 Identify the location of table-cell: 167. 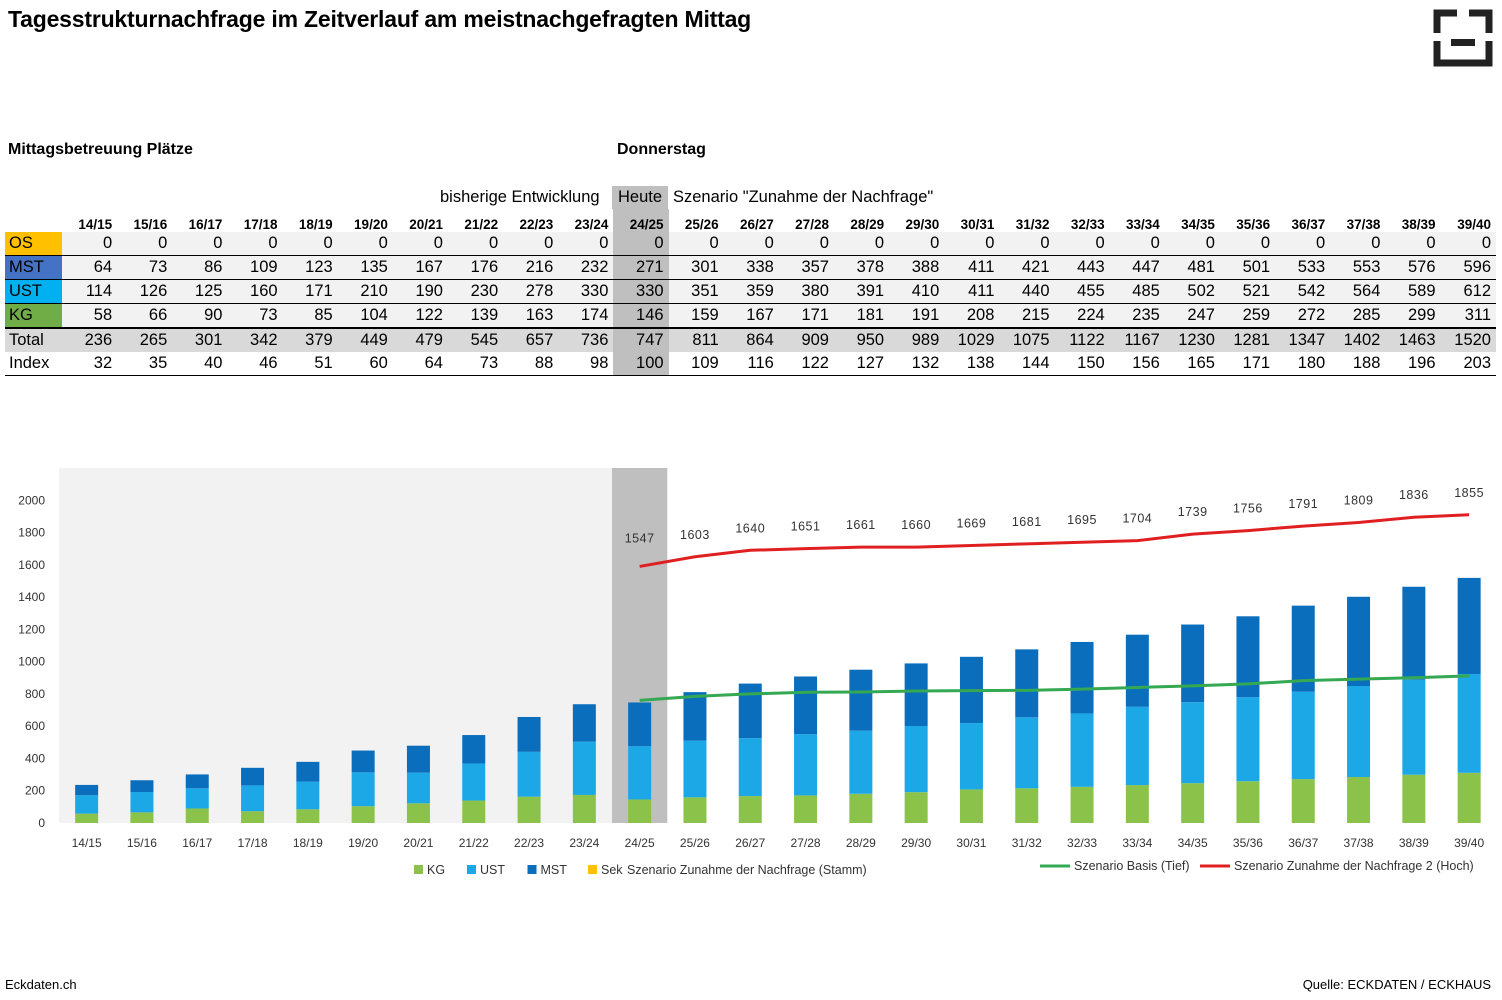
(420, 267).